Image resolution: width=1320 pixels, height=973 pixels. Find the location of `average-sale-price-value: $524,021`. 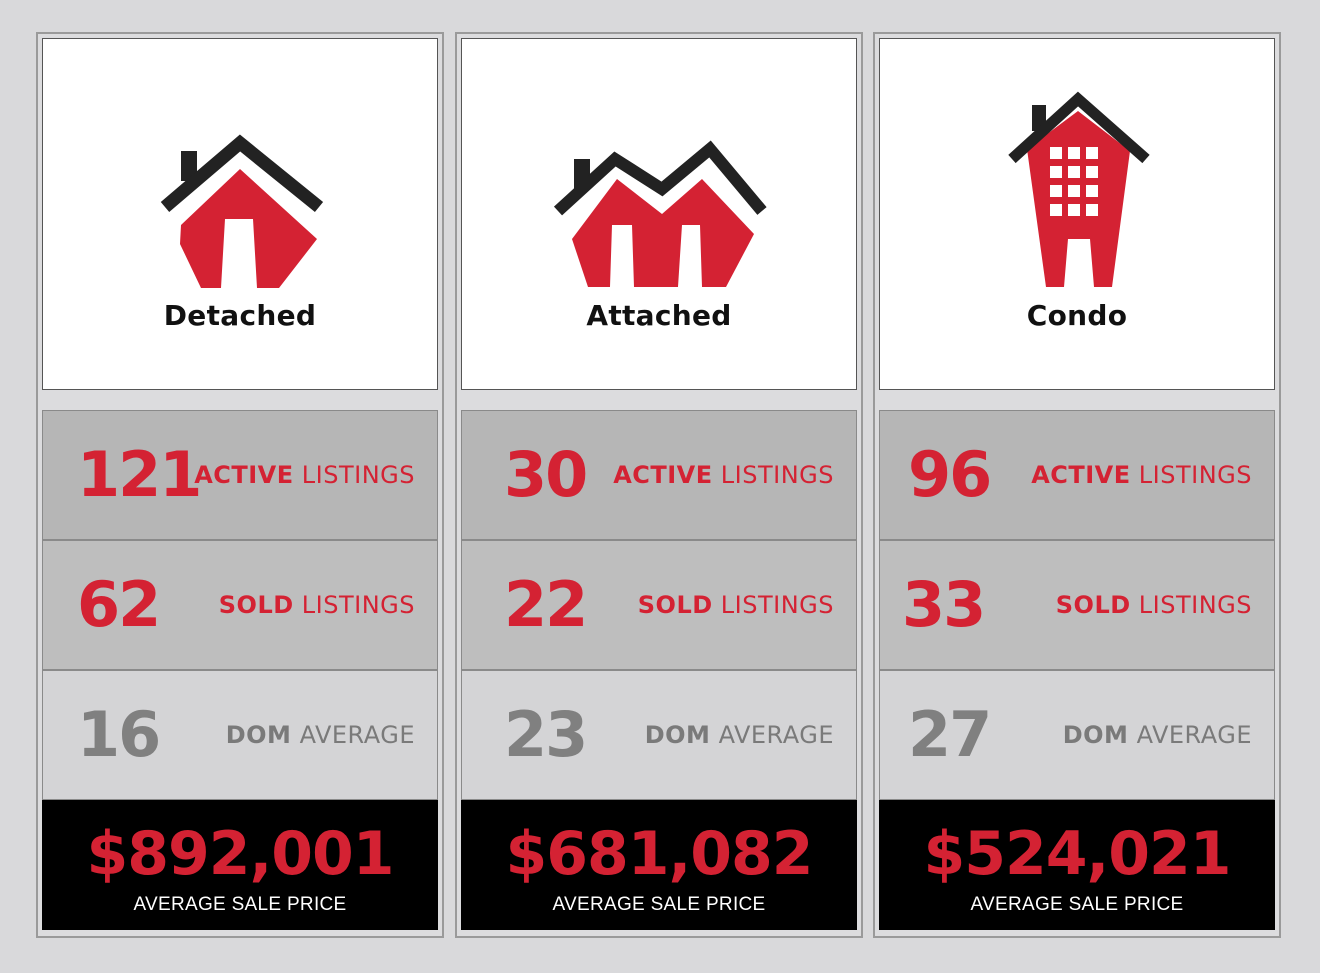

average-sale-price-value: $524,021 is located at coordinates (1077, 854).